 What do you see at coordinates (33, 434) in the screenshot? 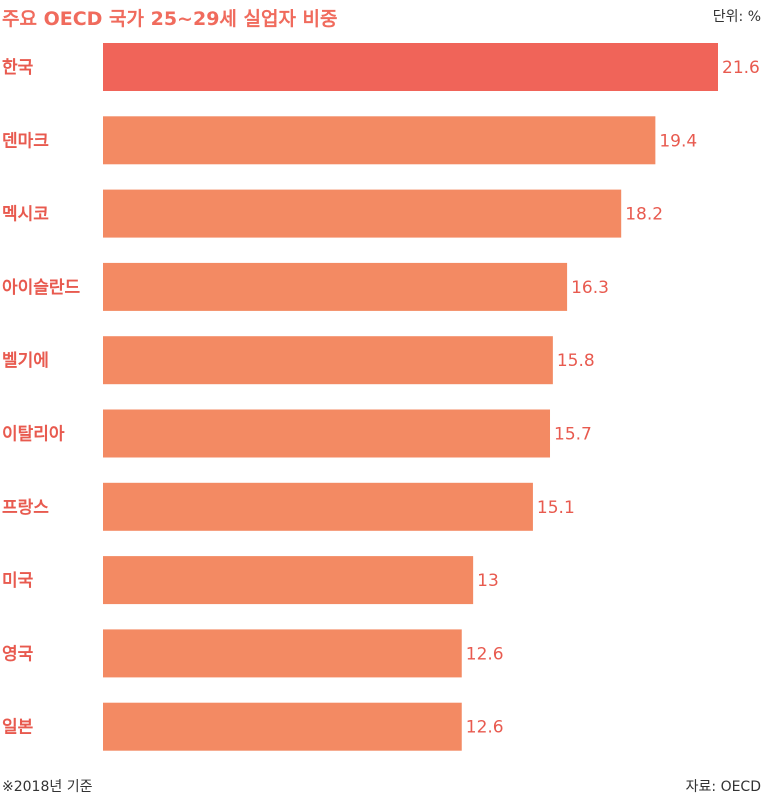
I see `category-label: 이탈리아` at bounding box center [33, 434].